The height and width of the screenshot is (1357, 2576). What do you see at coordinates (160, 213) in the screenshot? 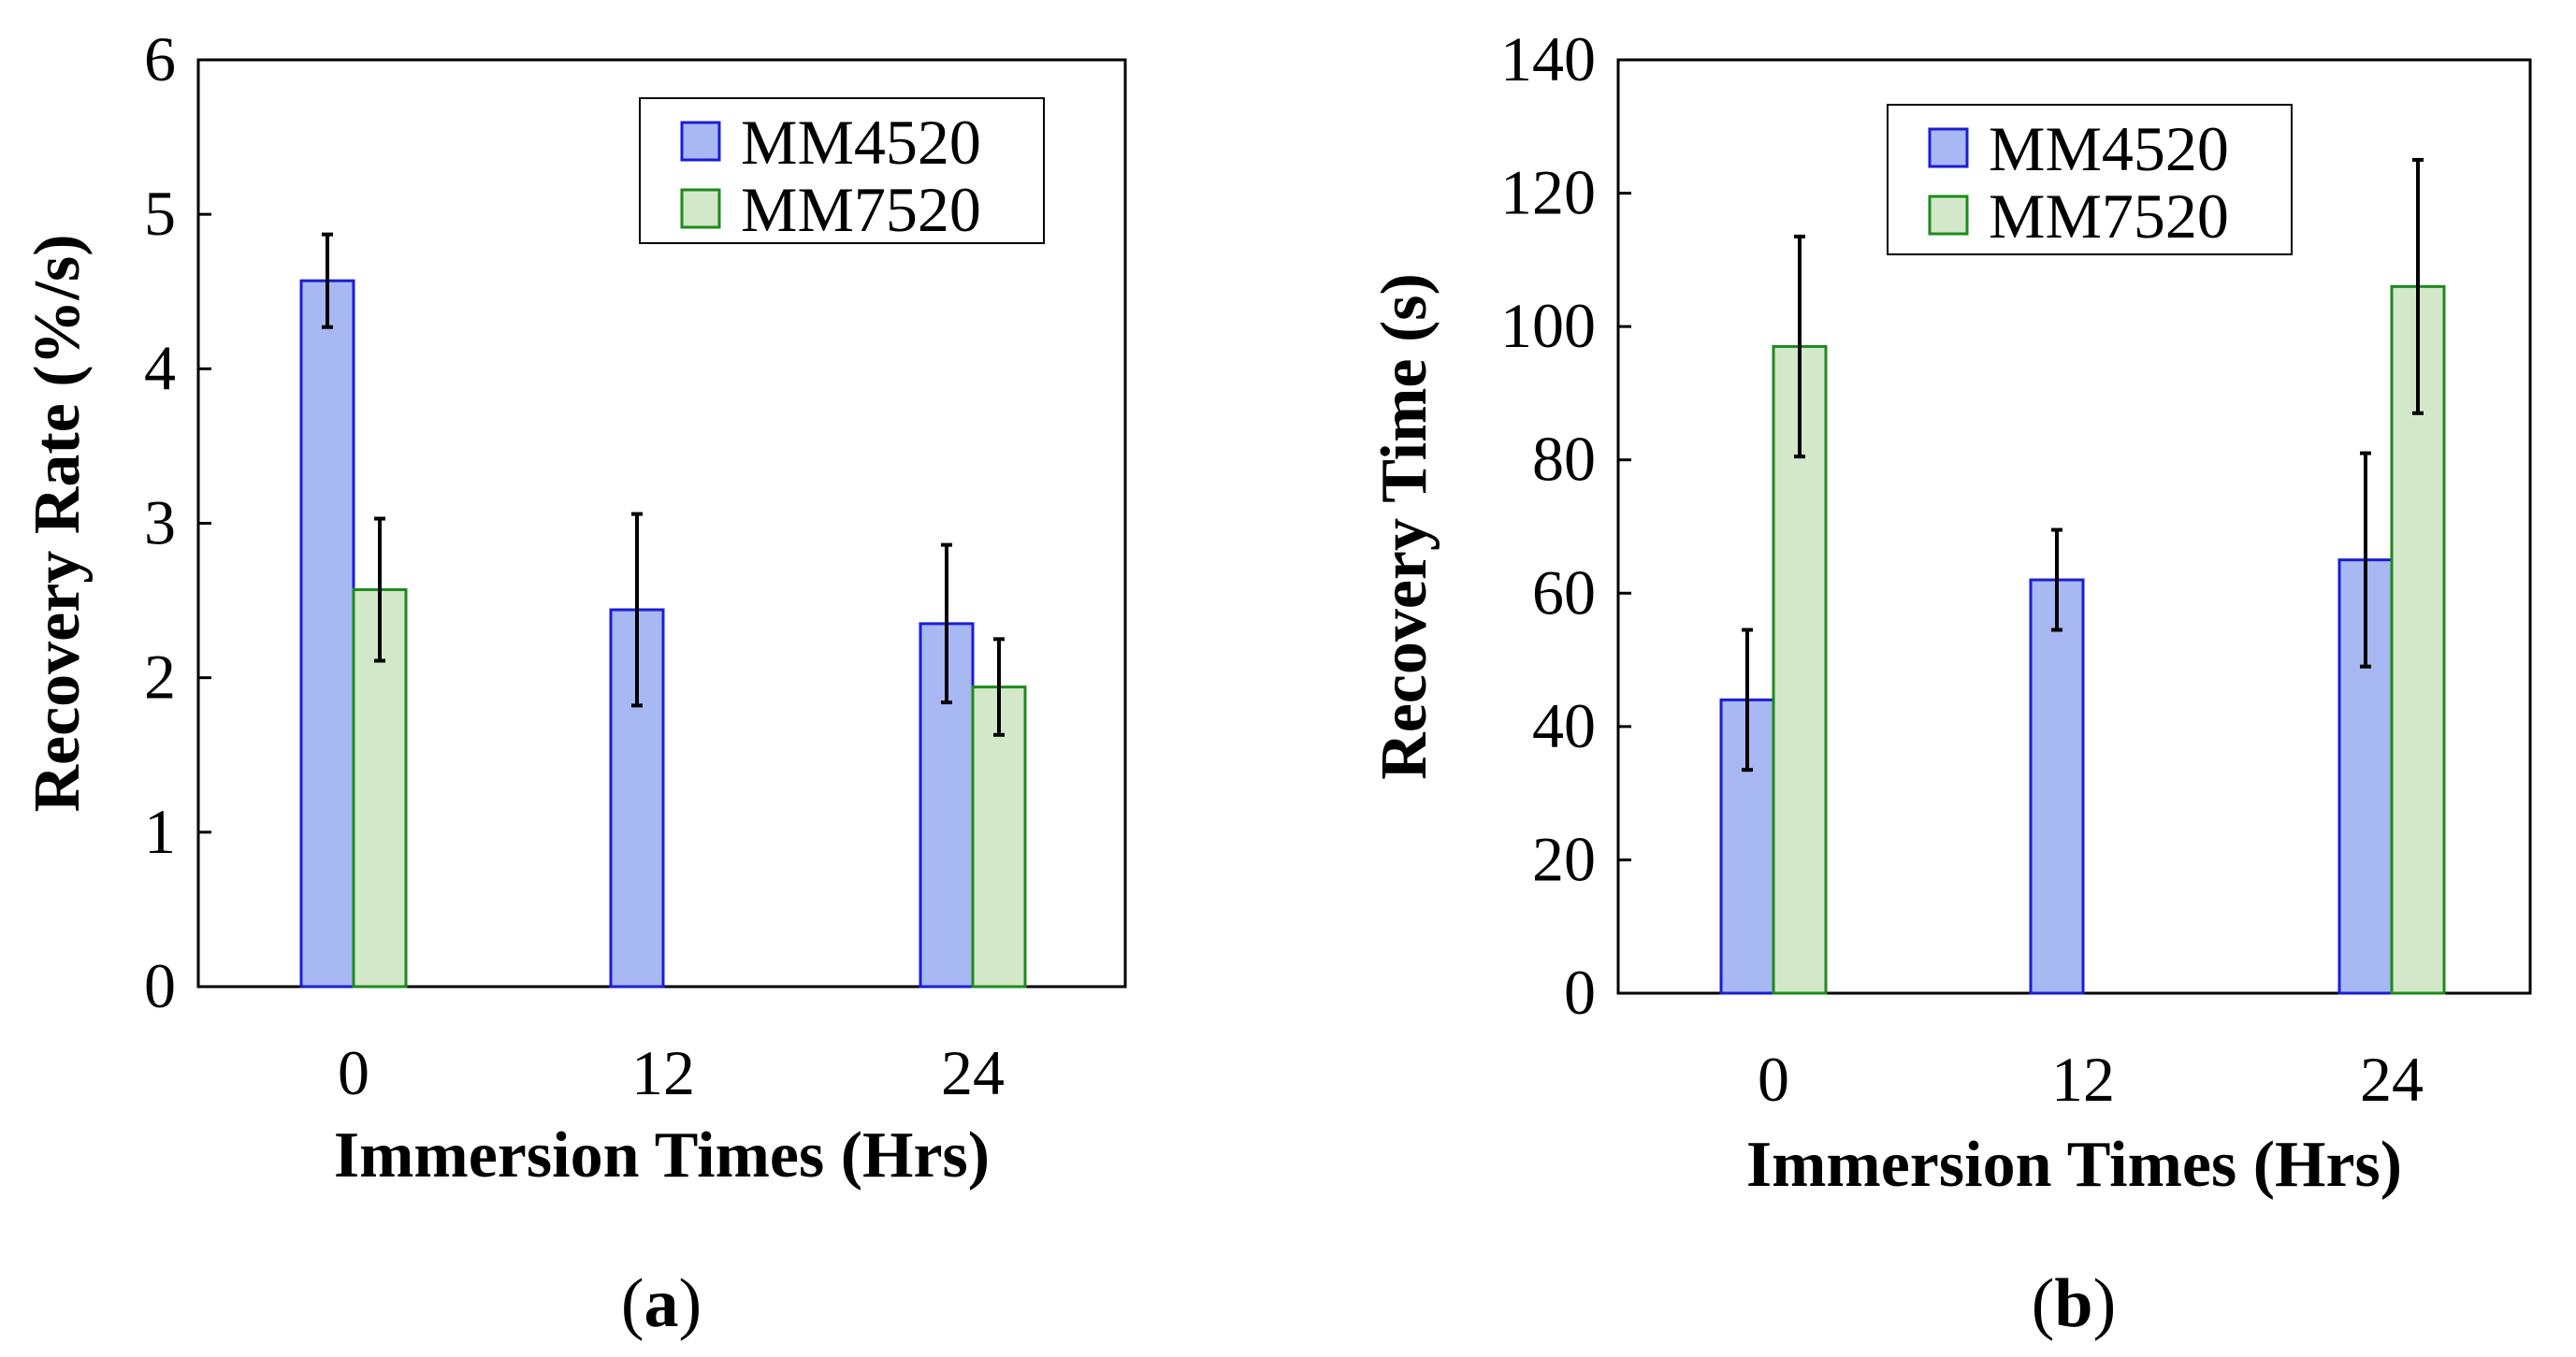
I see `y-tick-label: 5` at bounding box center [160, 213].